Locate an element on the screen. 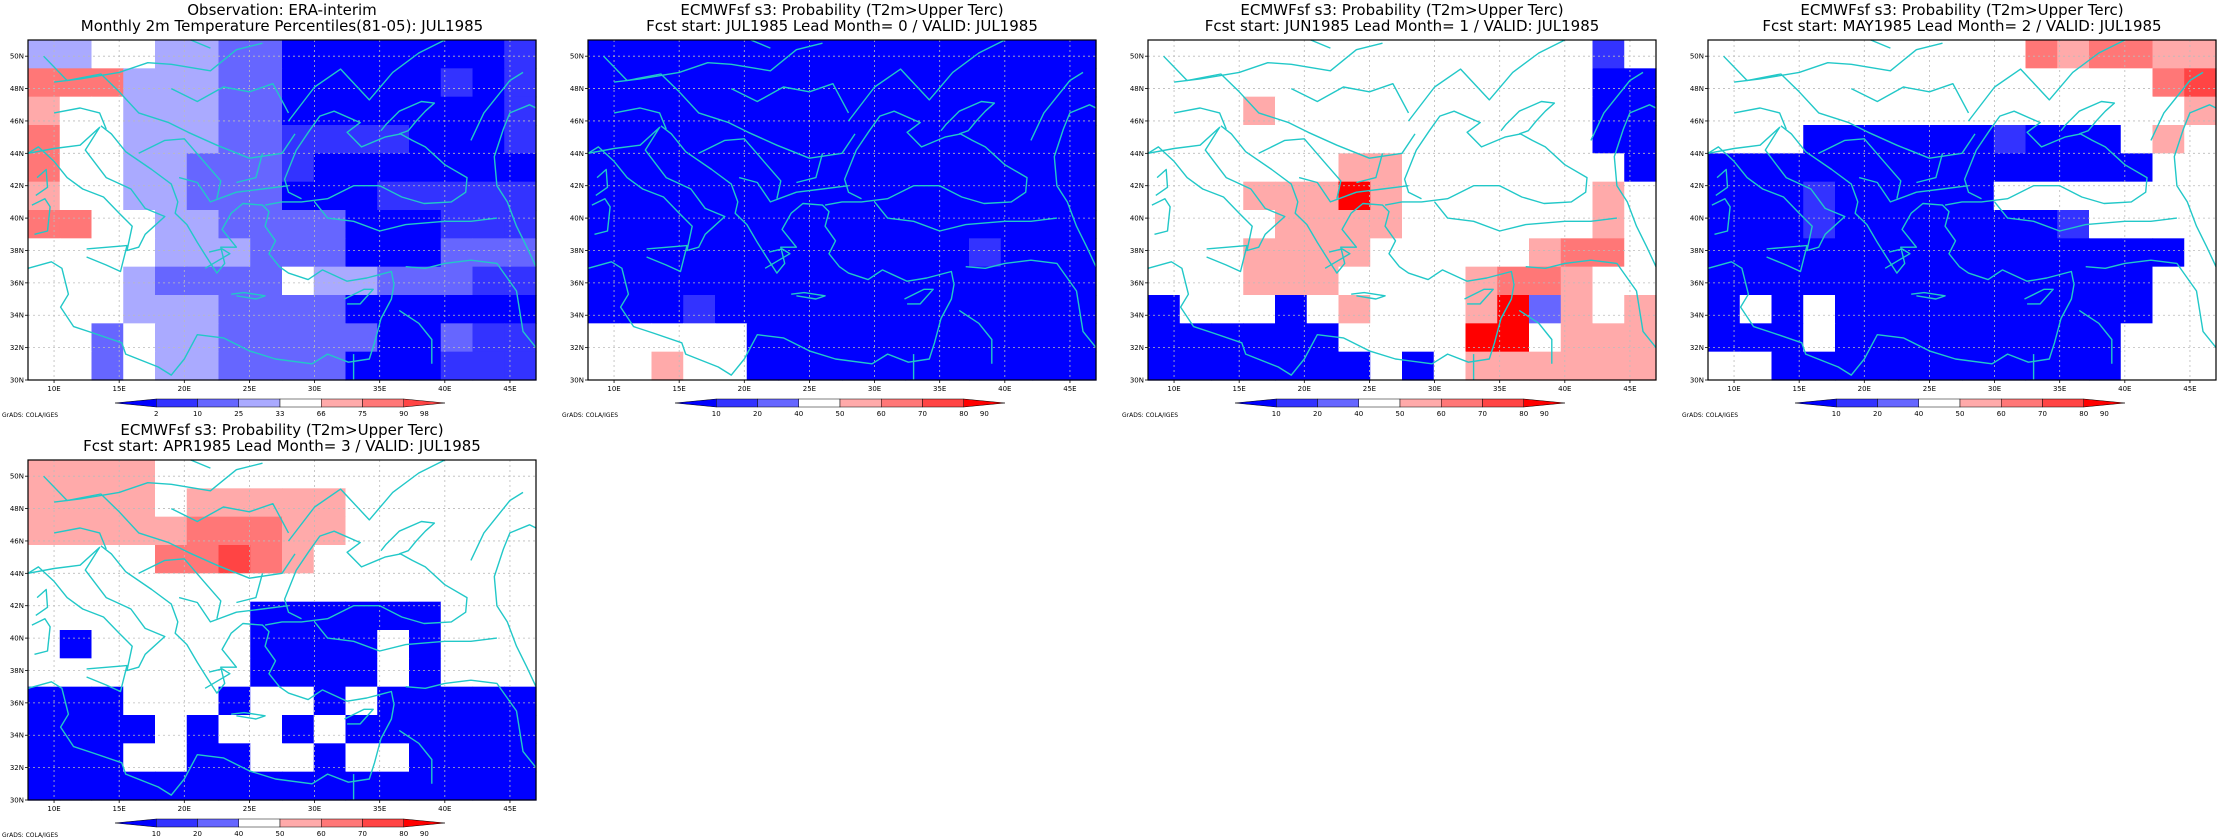 The height and width of the screenshot is (840, 2240). lon-tick-label: 30E is located at coordinates (874, 389).